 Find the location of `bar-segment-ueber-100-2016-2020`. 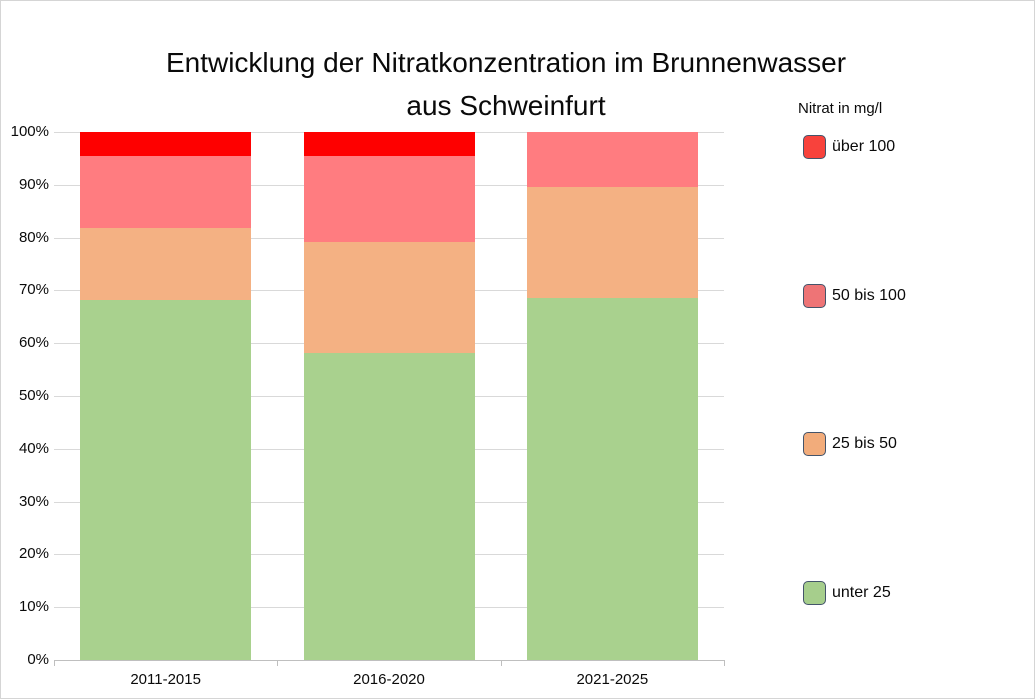

bar-segment-ueber-100-2016-2020 is located at coordinates (389, 144).